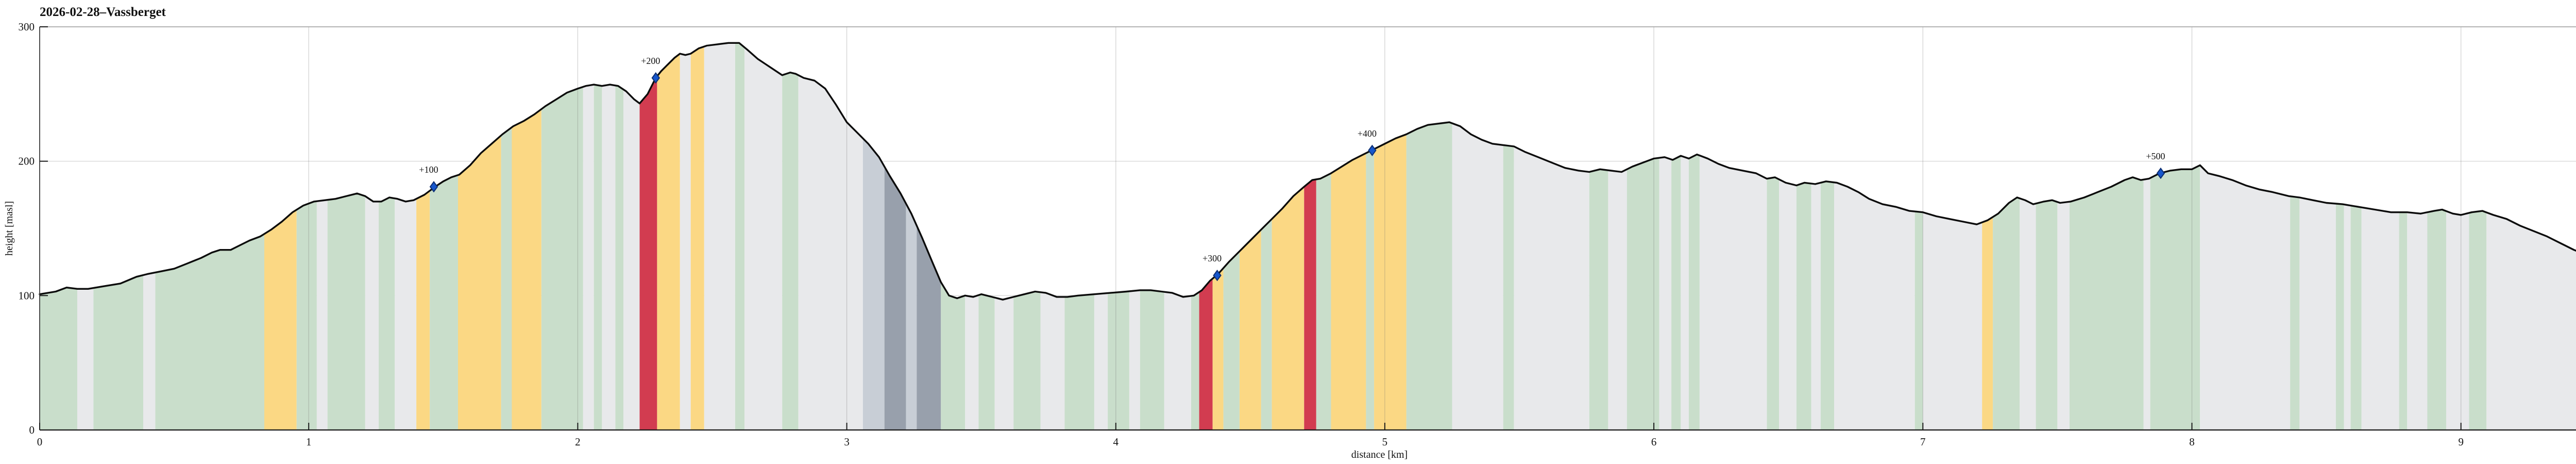 This screenshot has height=464, width=2576. I want to click on ascent-marker-label: +100, so click(428, 169).